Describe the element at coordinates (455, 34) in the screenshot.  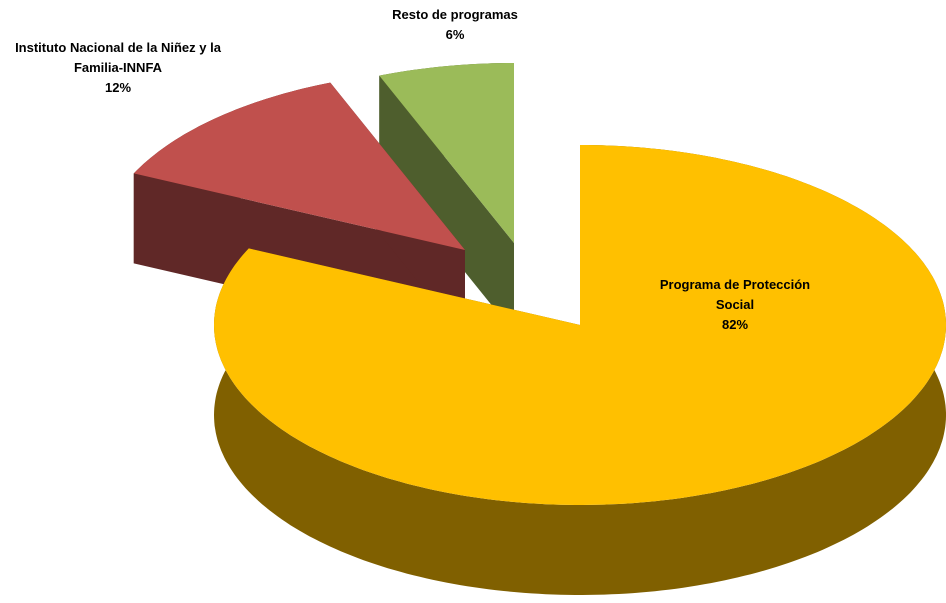
I see `data-label: 6%` at that location.